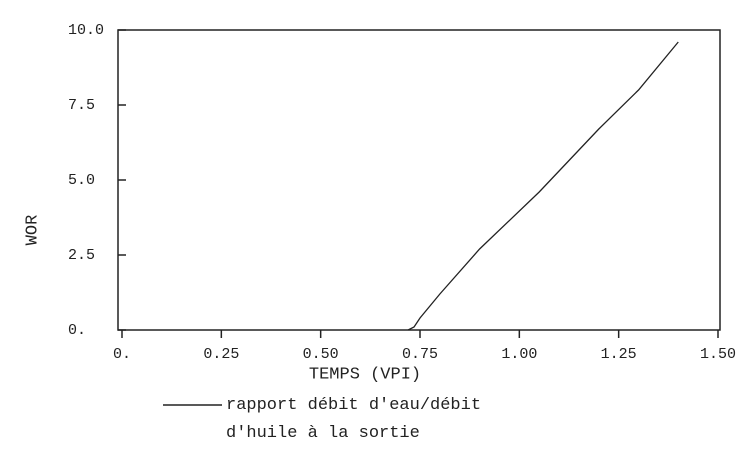  What do you see at coordinates (86, 30) in the screenshot?
I see `y-tick-label: 10.0` at bounding box center [86, 30].